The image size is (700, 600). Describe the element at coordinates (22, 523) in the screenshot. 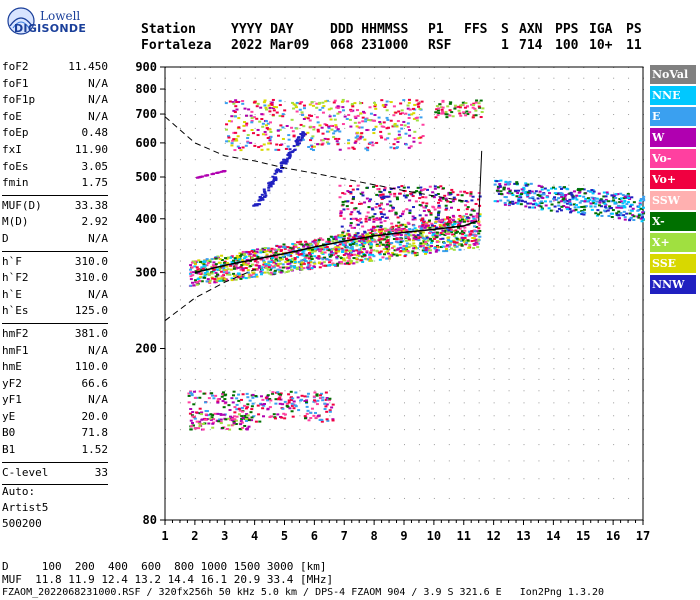

I see `auto-version: 500200` at that location.